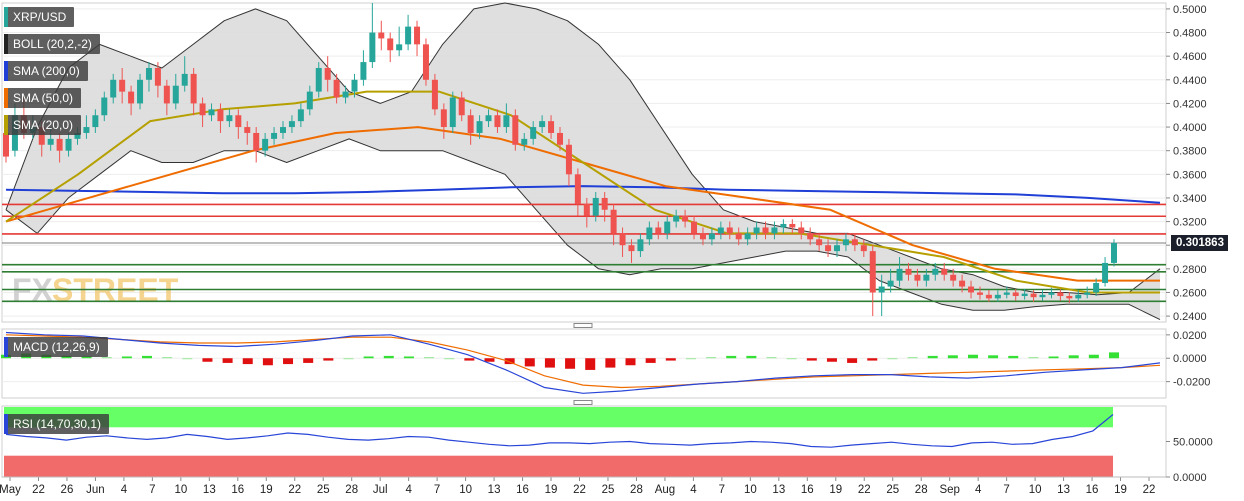 This screenshot has width=1244, height=501. Describe the element at coordinates (180, 490) in the screenshot. I see `x-tick-label: 10` at that location.